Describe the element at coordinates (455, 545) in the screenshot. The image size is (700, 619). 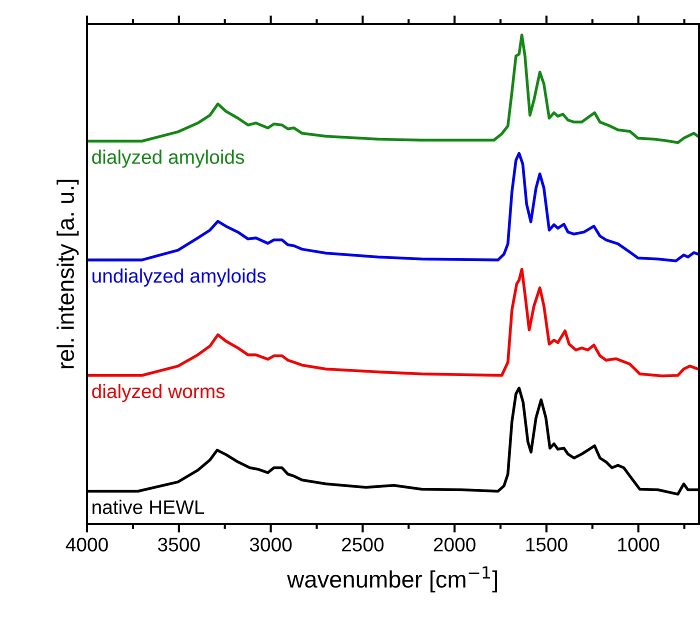
I see `x-tick-label: 2000` at that location.